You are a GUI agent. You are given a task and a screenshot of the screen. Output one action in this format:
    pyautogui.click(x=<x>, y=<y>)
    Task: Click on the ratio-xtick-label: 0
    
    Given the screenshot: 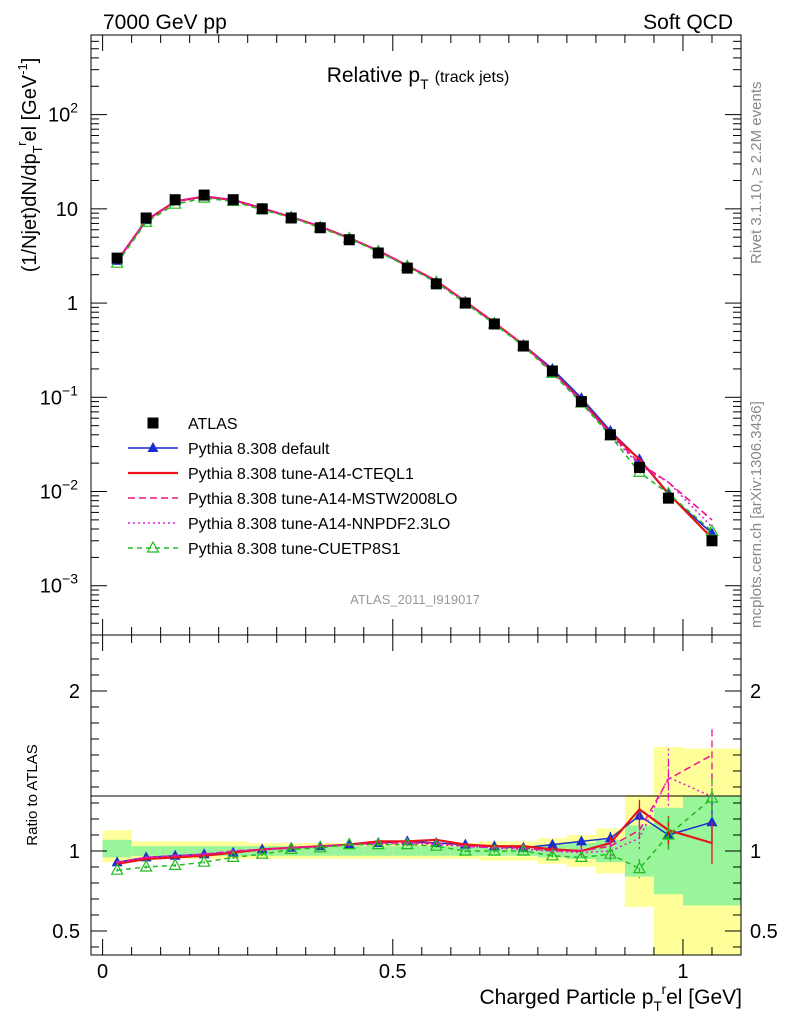 What is the action you would take?
    pyautogui.click(x=102, y=972)
    